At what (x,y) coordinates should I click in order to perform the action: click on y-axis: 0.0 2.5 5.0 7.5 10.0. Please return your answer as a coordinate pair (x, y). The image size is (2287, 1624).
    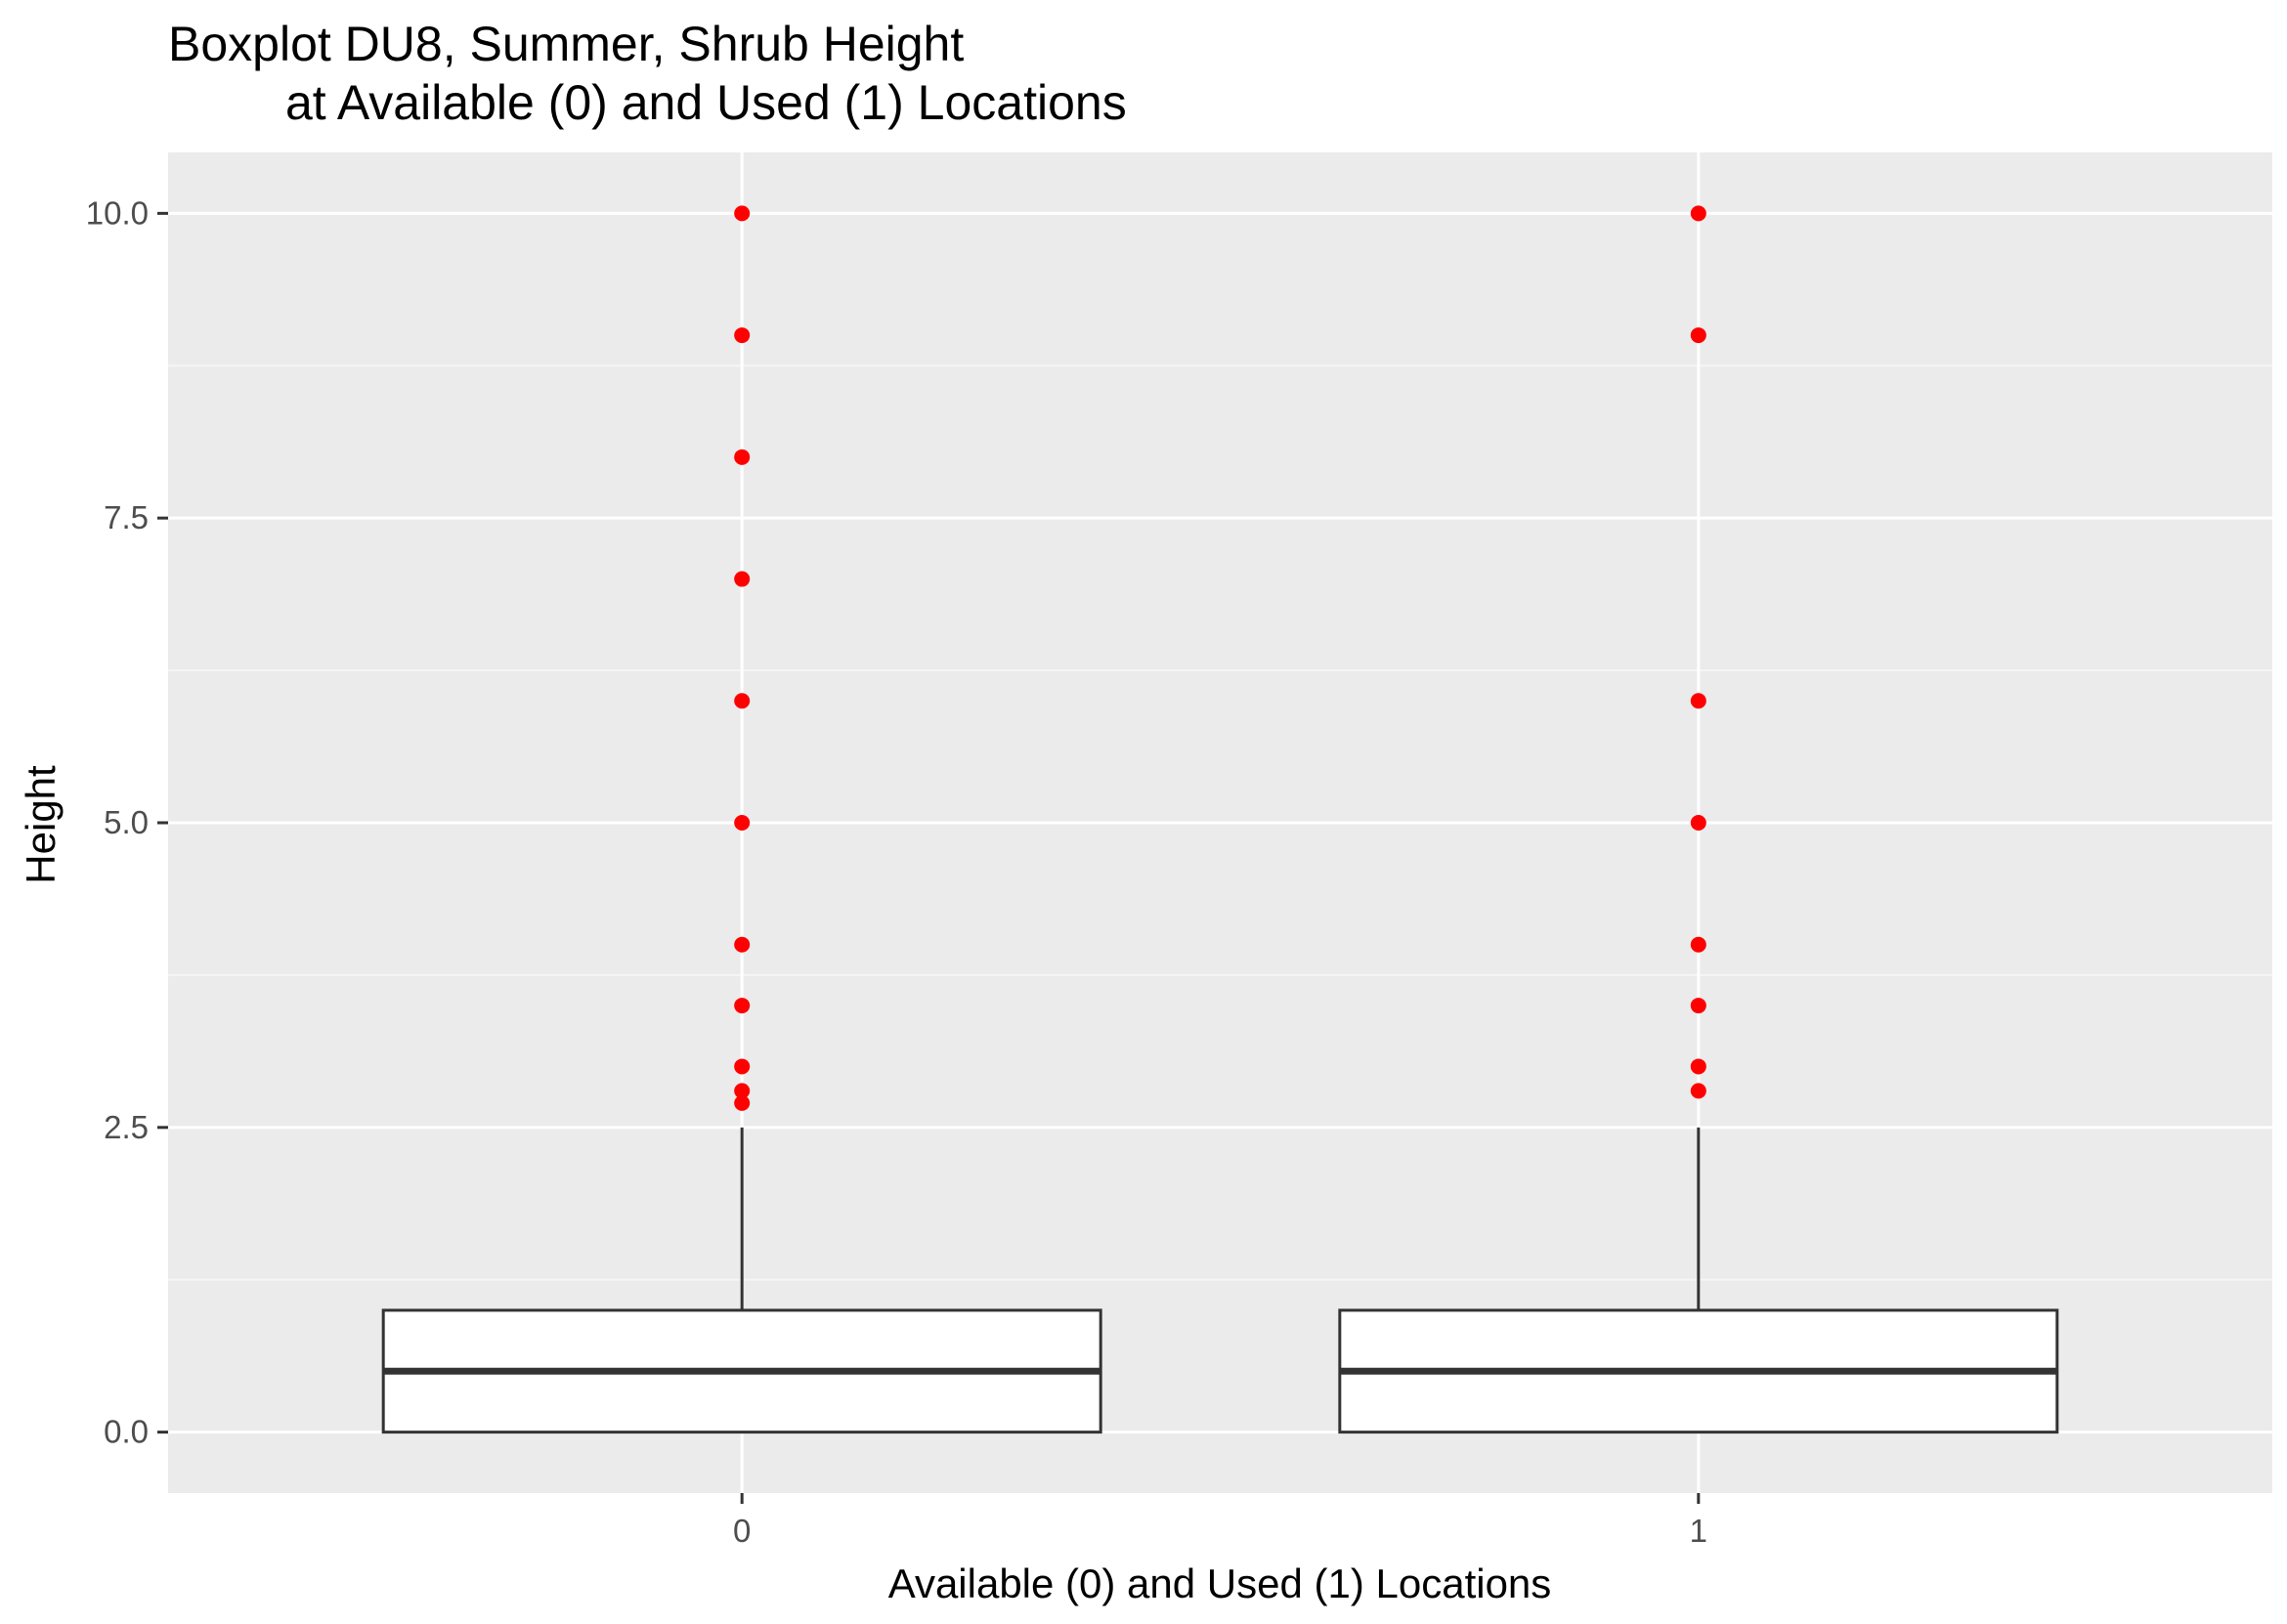
    Looking at the image, I should click on (127, 822).